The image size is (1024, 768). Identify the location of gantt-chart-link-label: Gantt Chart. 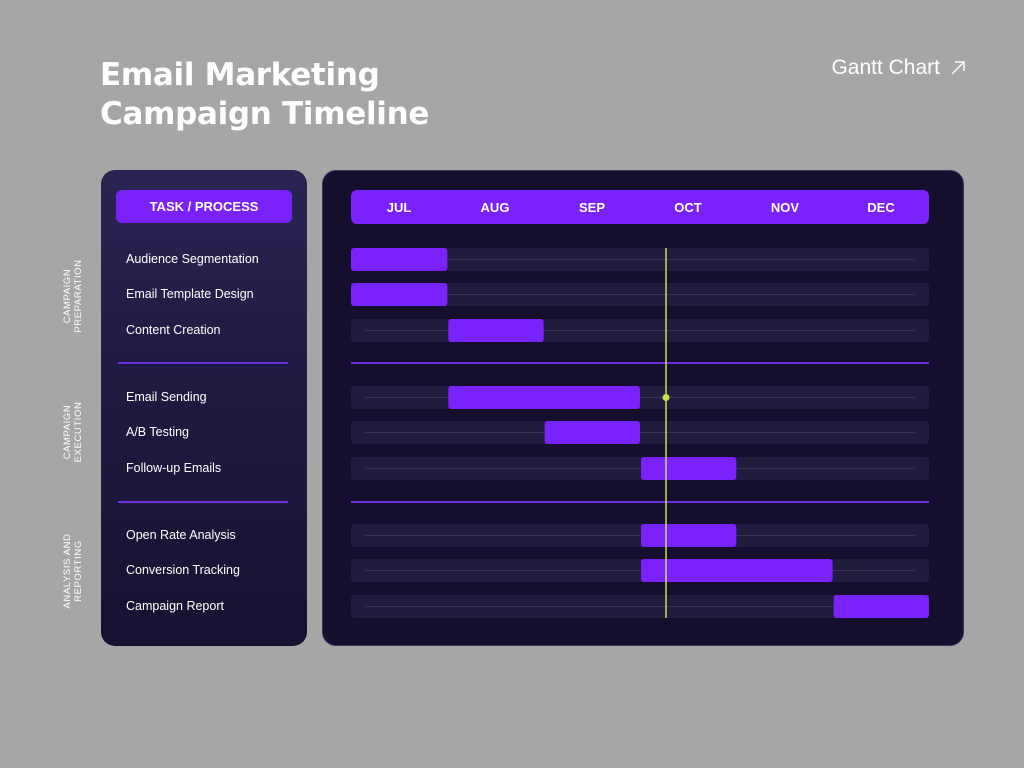
(885, 67).